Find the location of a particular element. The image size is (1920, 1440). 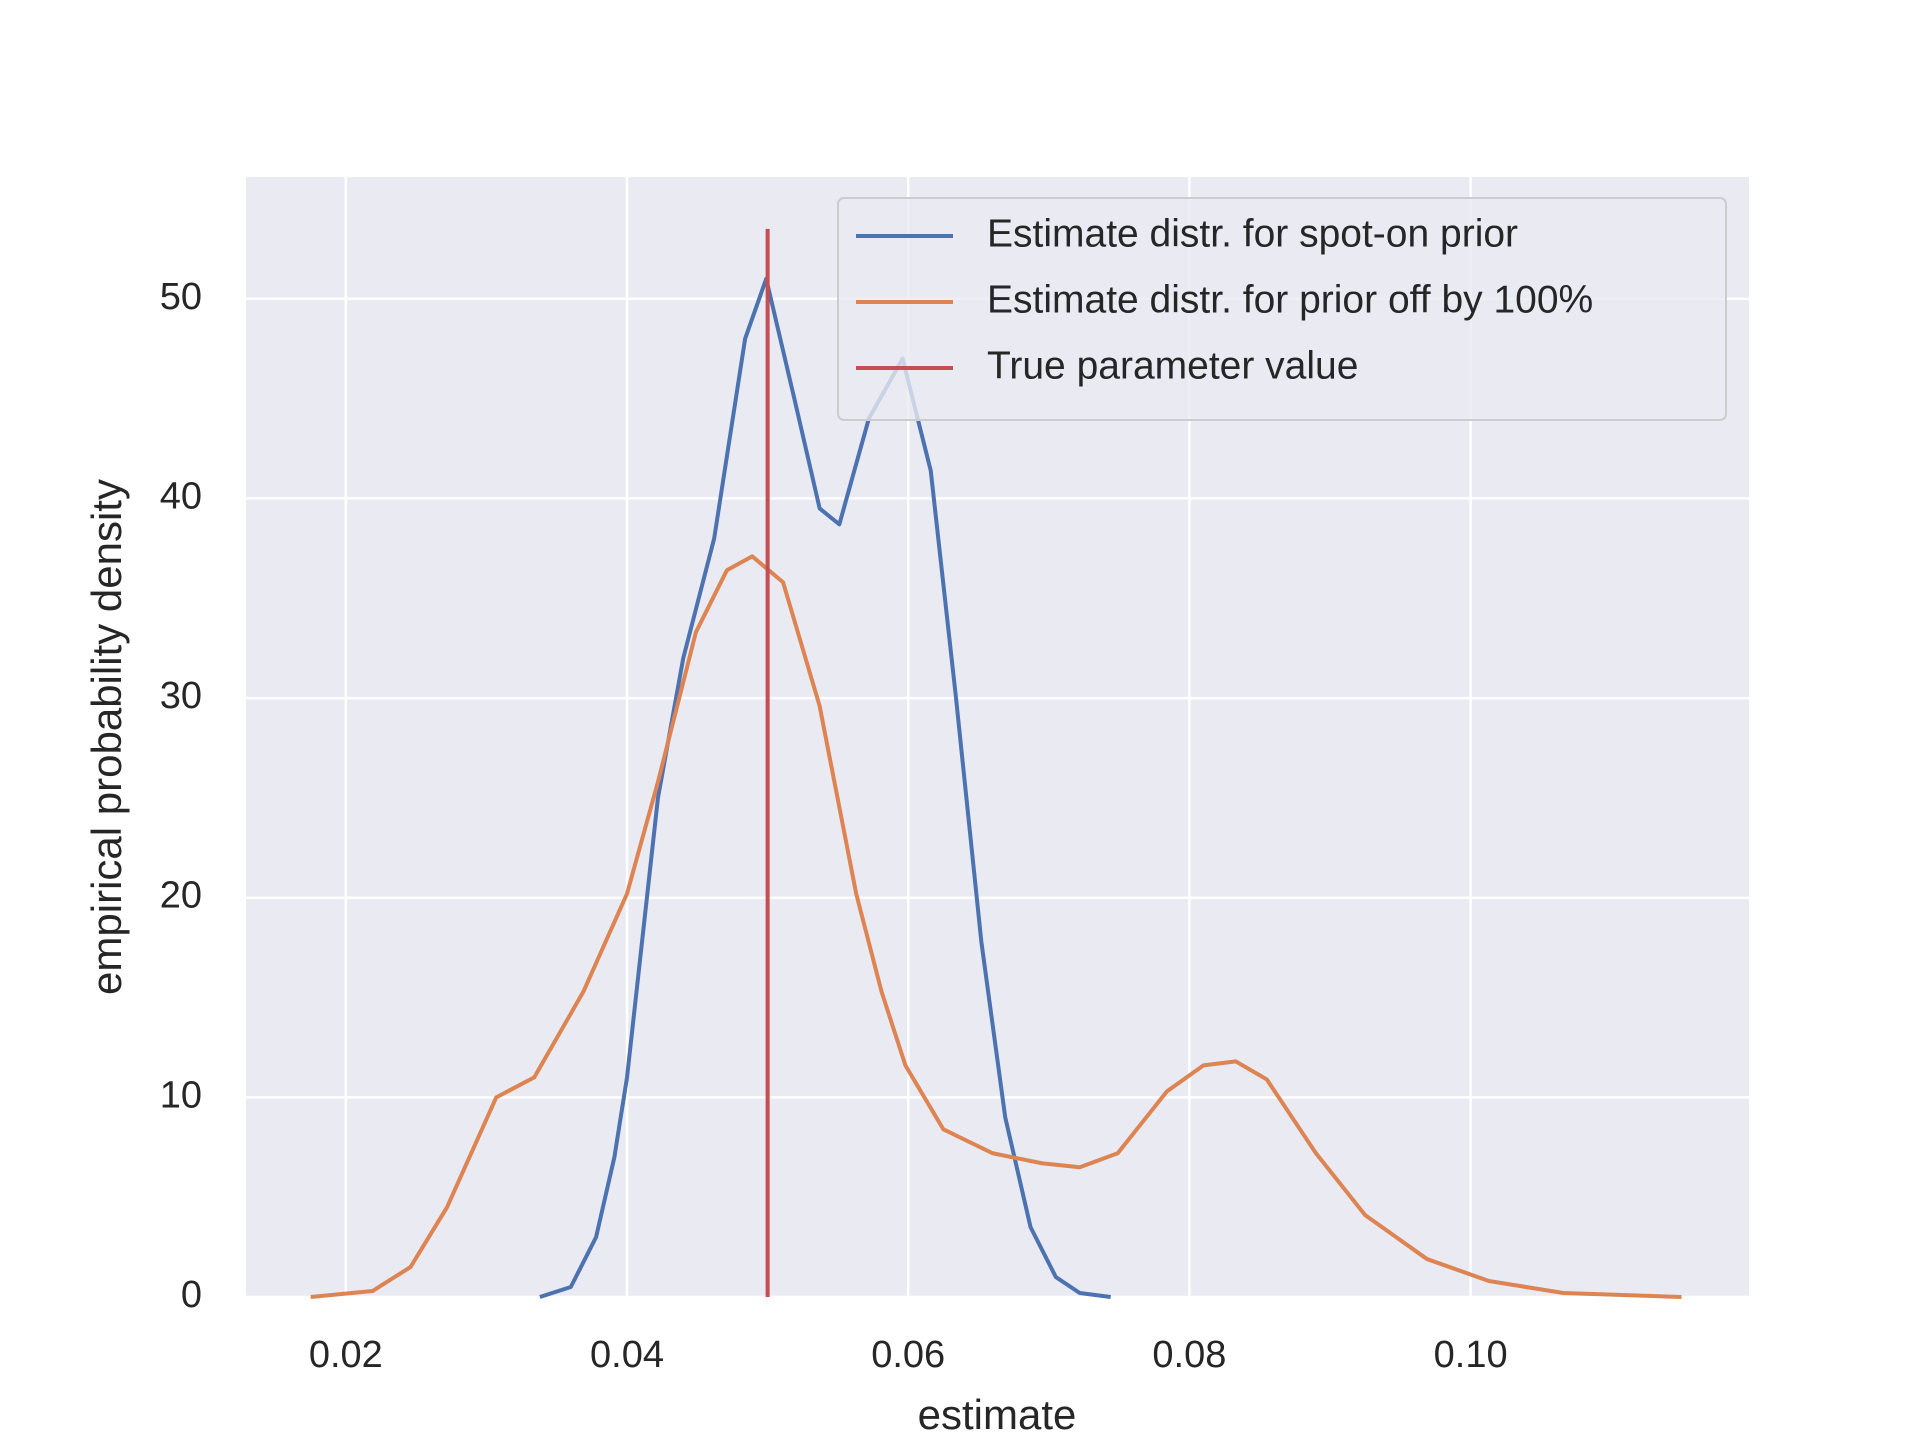

legend-box is located at coordinates (1282, 309).